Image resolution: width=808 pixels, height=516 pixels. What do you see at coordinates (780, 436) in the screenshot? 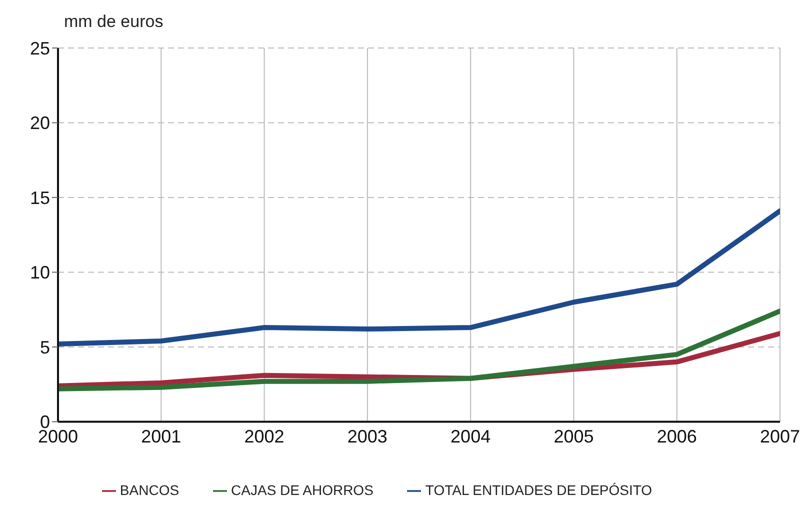
I see `x-tick-label: 2007` at bounding box center [780, 436].